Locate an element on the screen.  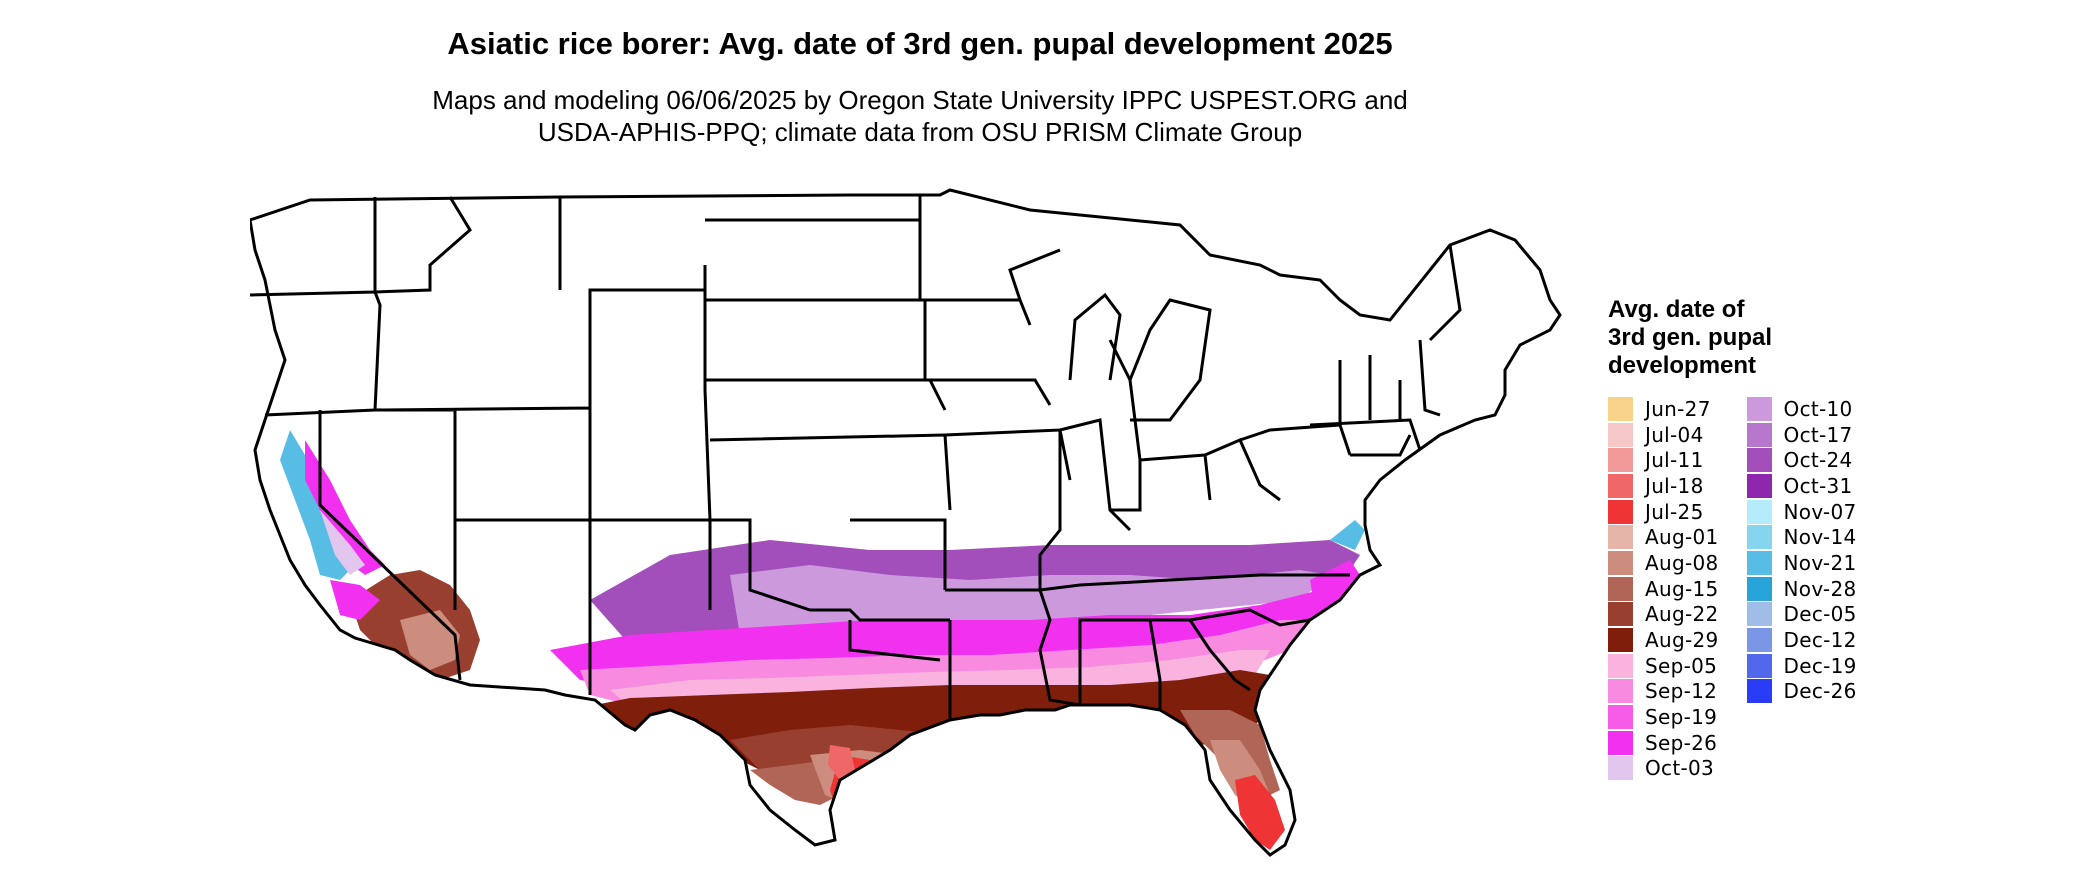
legend-label: Sep-12 is located at coordinates (1681, 691).